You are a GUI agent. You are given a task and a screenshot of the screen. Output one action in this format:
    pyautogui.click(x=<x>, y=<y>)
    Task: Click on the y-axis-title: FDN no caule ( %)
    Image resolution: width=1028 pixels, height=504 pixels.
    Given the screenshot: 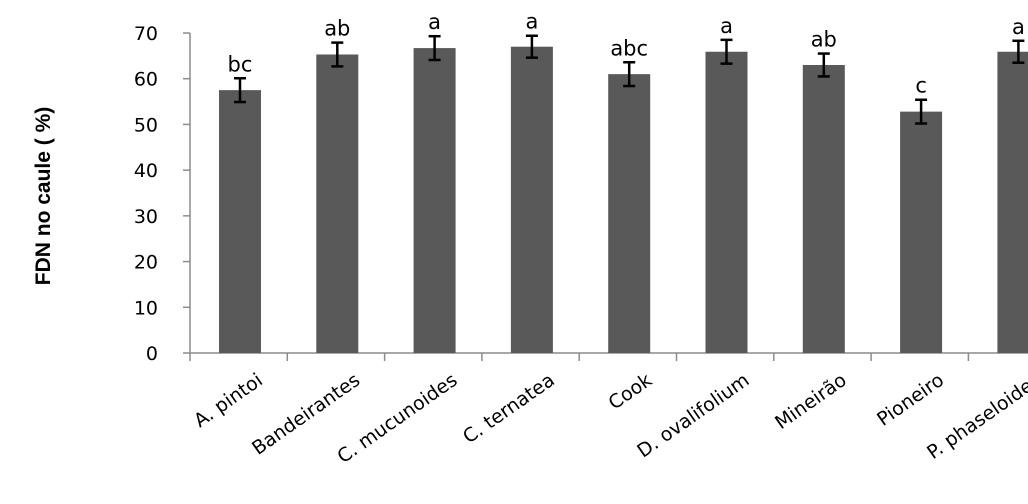 What is the action you would take?
    pyautogui.click(x=43, y=196)
    